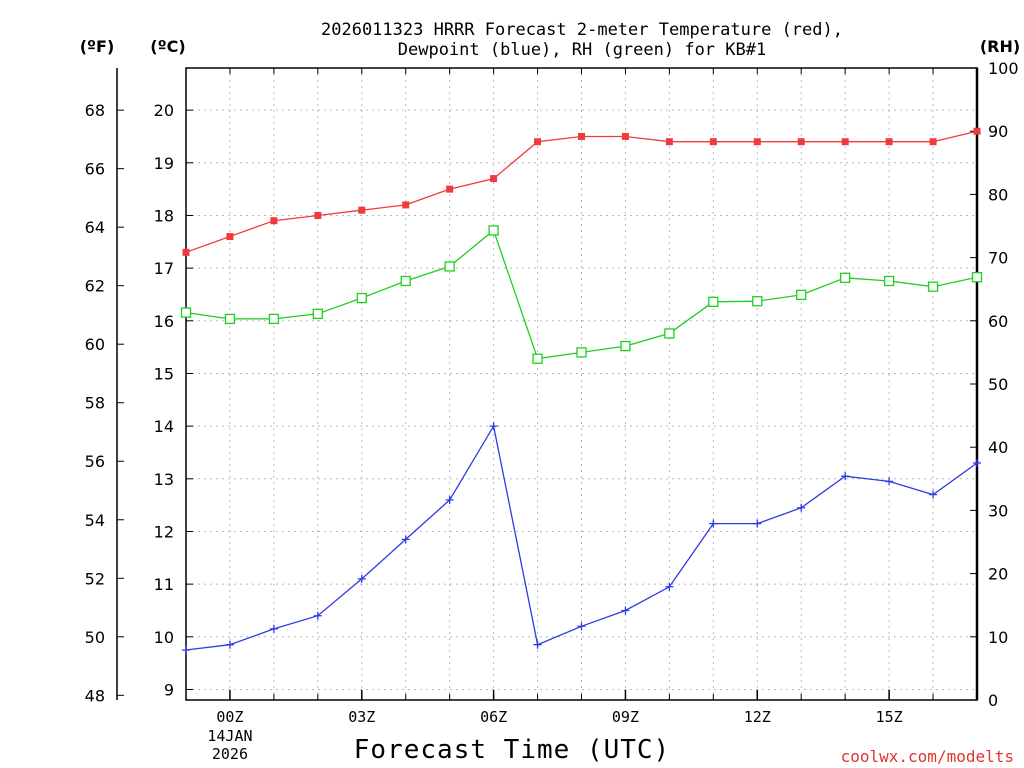 The height and width of the screenshot is (768, 1024). What do you see at coordinates (625, 717) in the screenshot?
I see `x-tick-label: 09Z` at bounding box center [625, 717].